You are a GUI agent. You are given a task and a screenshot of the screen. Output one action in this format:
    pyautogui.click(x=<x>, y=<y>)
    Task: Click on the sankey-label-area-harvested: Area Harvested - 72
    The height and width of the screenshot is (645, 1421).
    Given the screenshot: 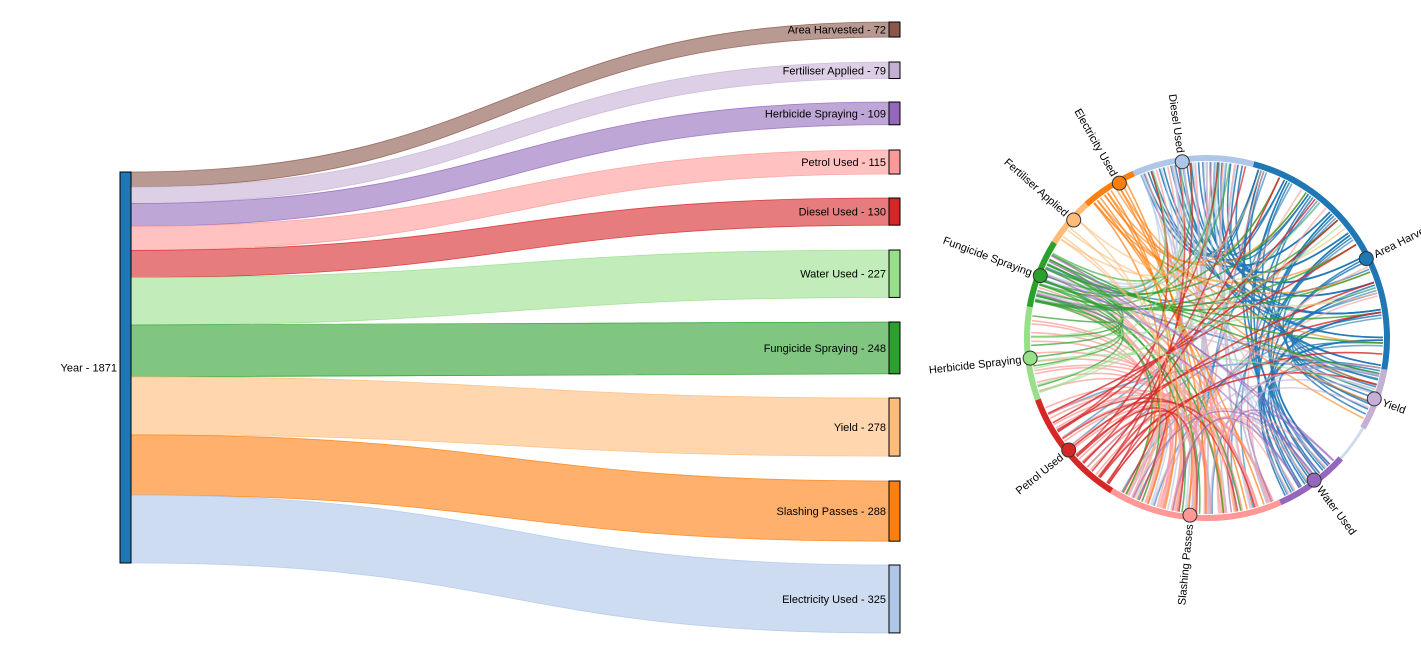 What is the action you would take?
    pyautogui.click(x=837, y=31)
    